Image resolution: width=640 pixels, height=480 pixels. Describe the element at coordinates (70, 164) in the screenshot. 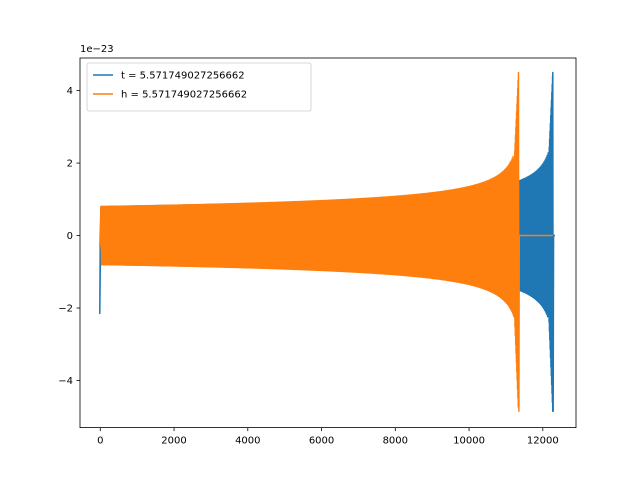

I see `y-tick-label: 2` at that location.